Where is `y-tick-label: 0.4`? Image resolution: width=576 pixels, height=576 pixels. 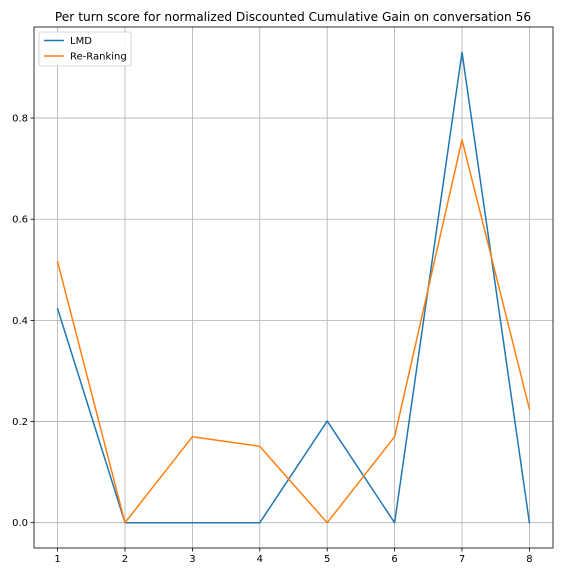
y-tick-label: 0.4 is located at coordinates (20, 321).